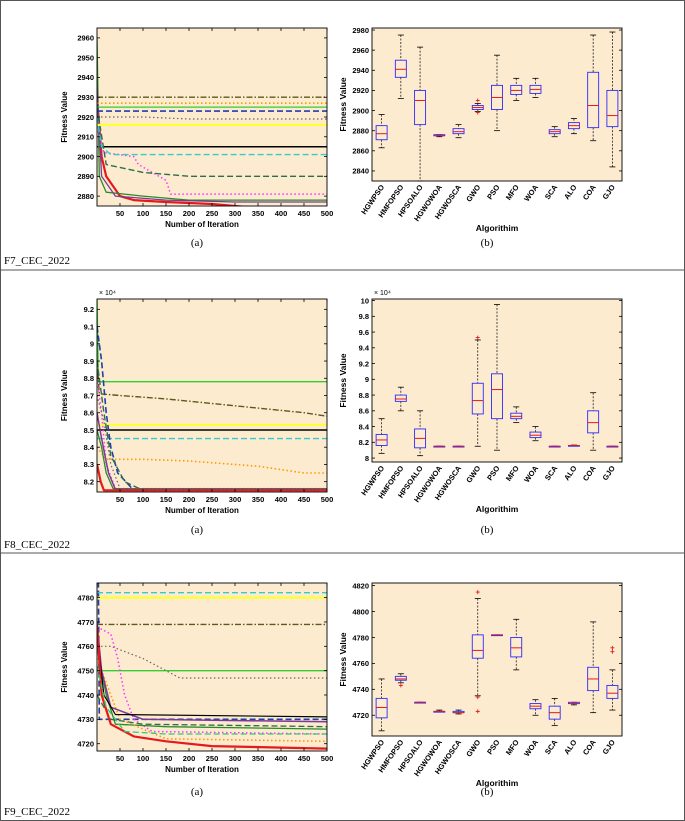  Describe the element at coordinates (304, 499) in the screenshot. I see `x-tick-label: 450` at that location.